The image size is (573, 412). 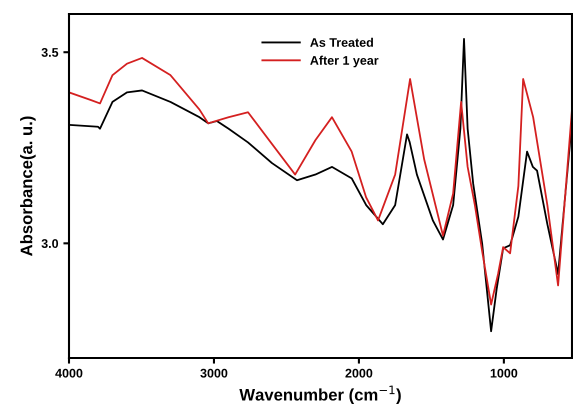 What do you see at coordinates (358, 373) in the screenshot?
I see `x-tick-label: 2000` at bounding box center [358, 373].